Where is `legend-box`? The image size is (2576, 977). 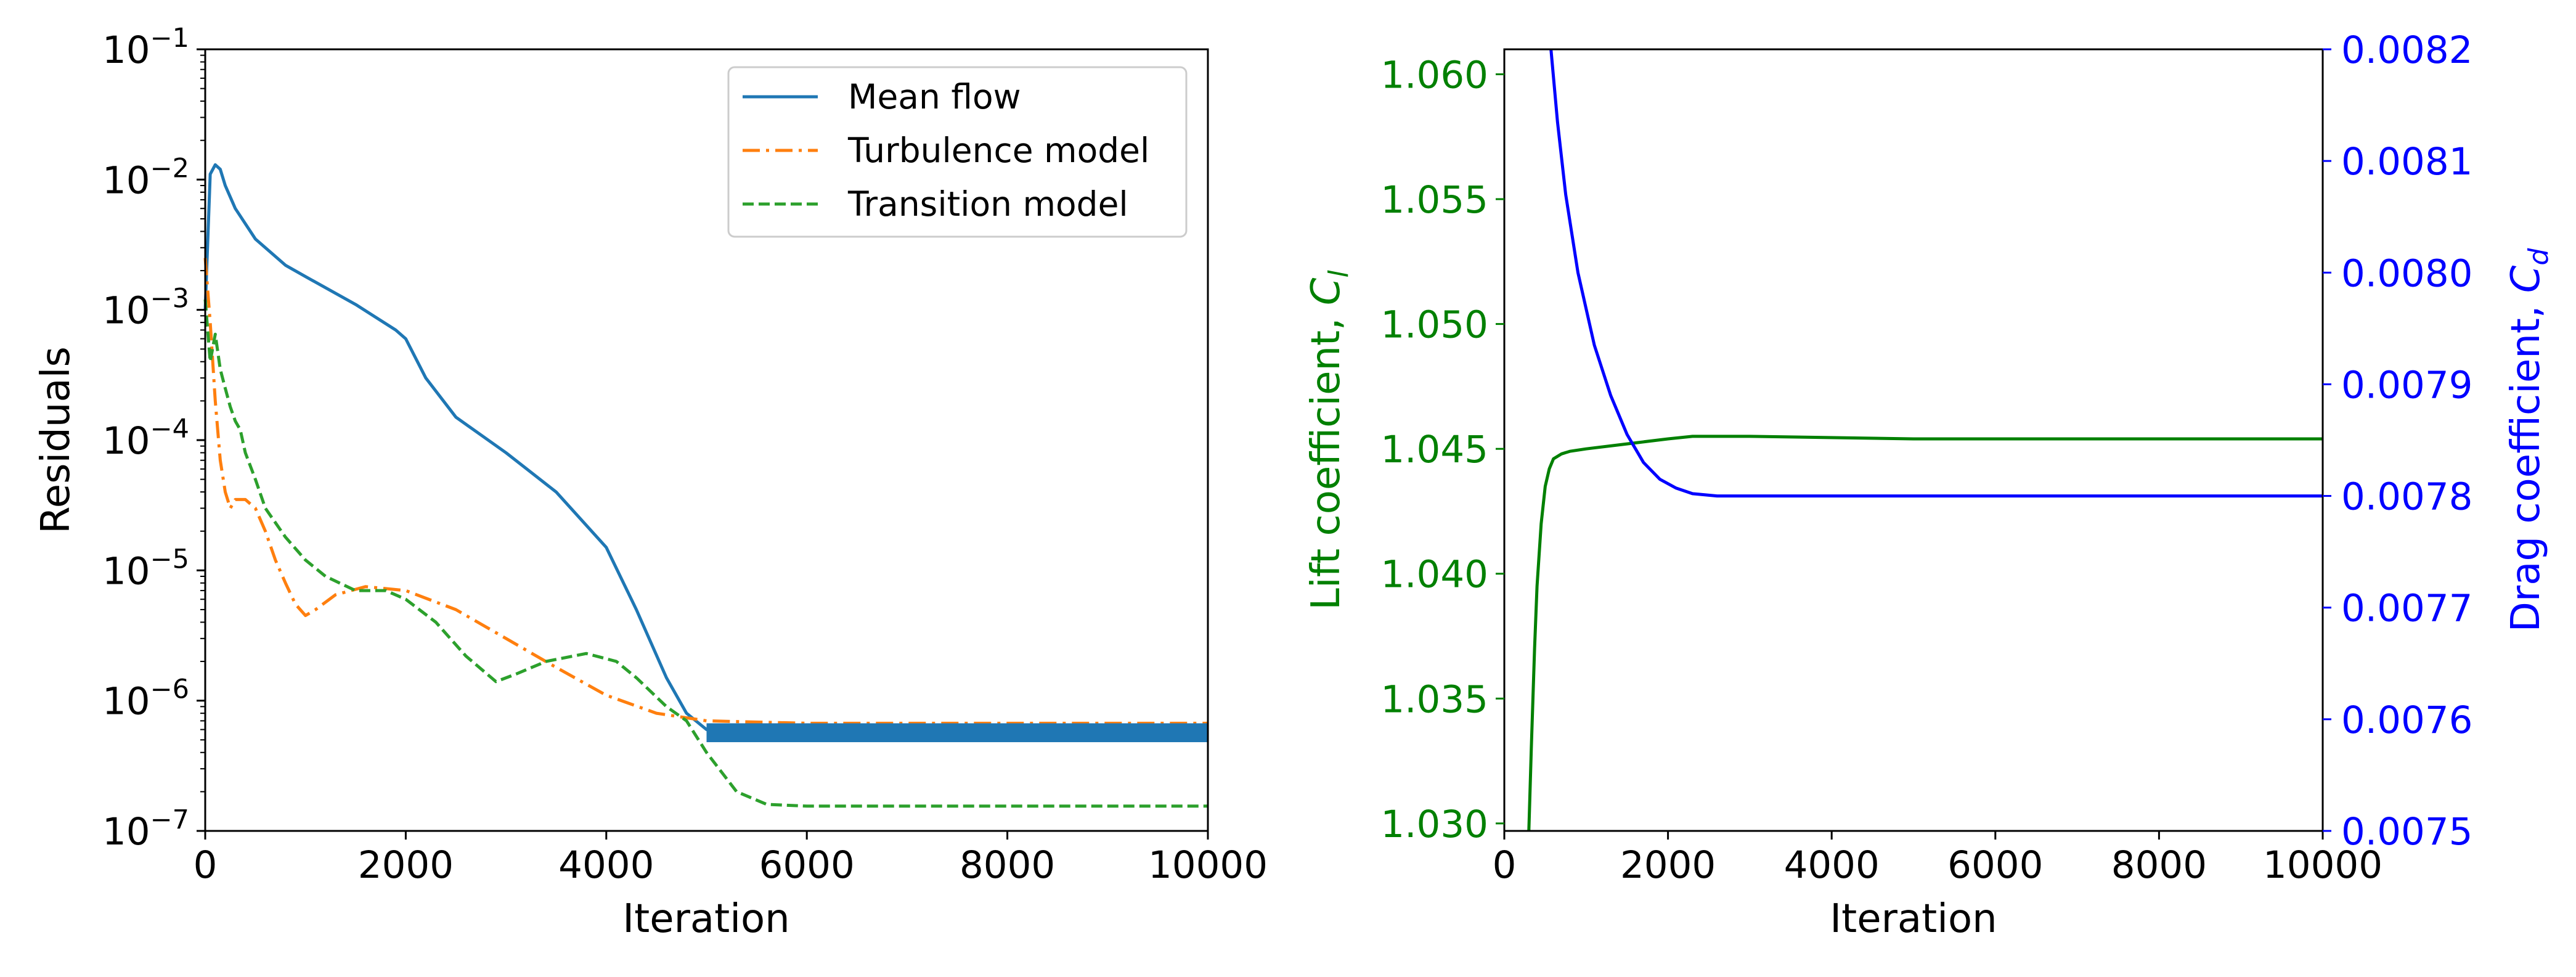 legend-box is located at coordinates (957, 152).